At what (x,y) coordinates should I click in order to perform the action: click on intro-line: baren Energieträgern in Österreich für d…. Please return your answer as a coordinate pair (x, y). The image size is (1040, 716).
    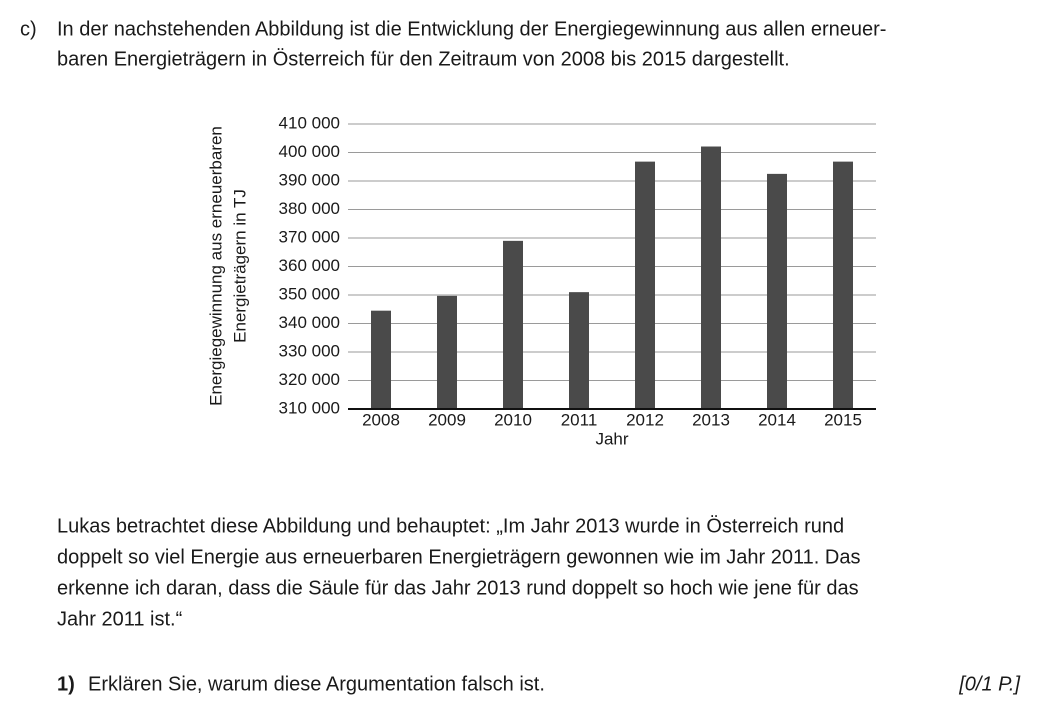
    Looking at the image, I should click on (423, 59).